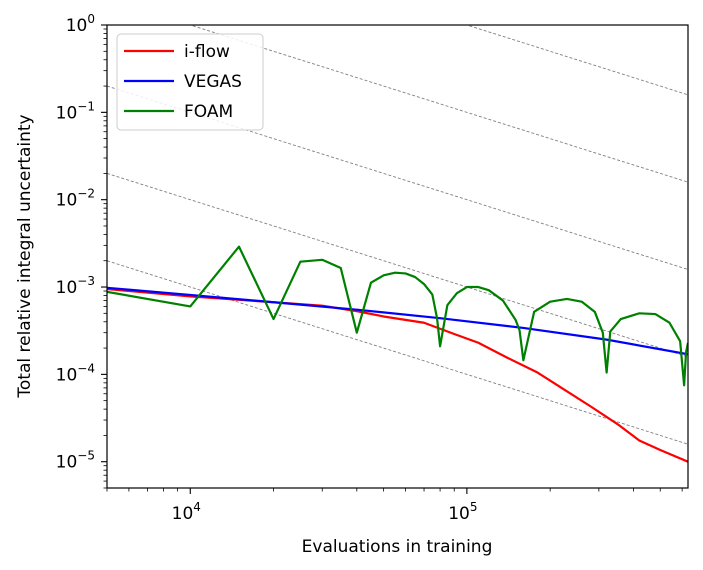 The height and width of the screenshot is (570, 703). I want to click on y-tick-exponent: 0, so click(91, 19).